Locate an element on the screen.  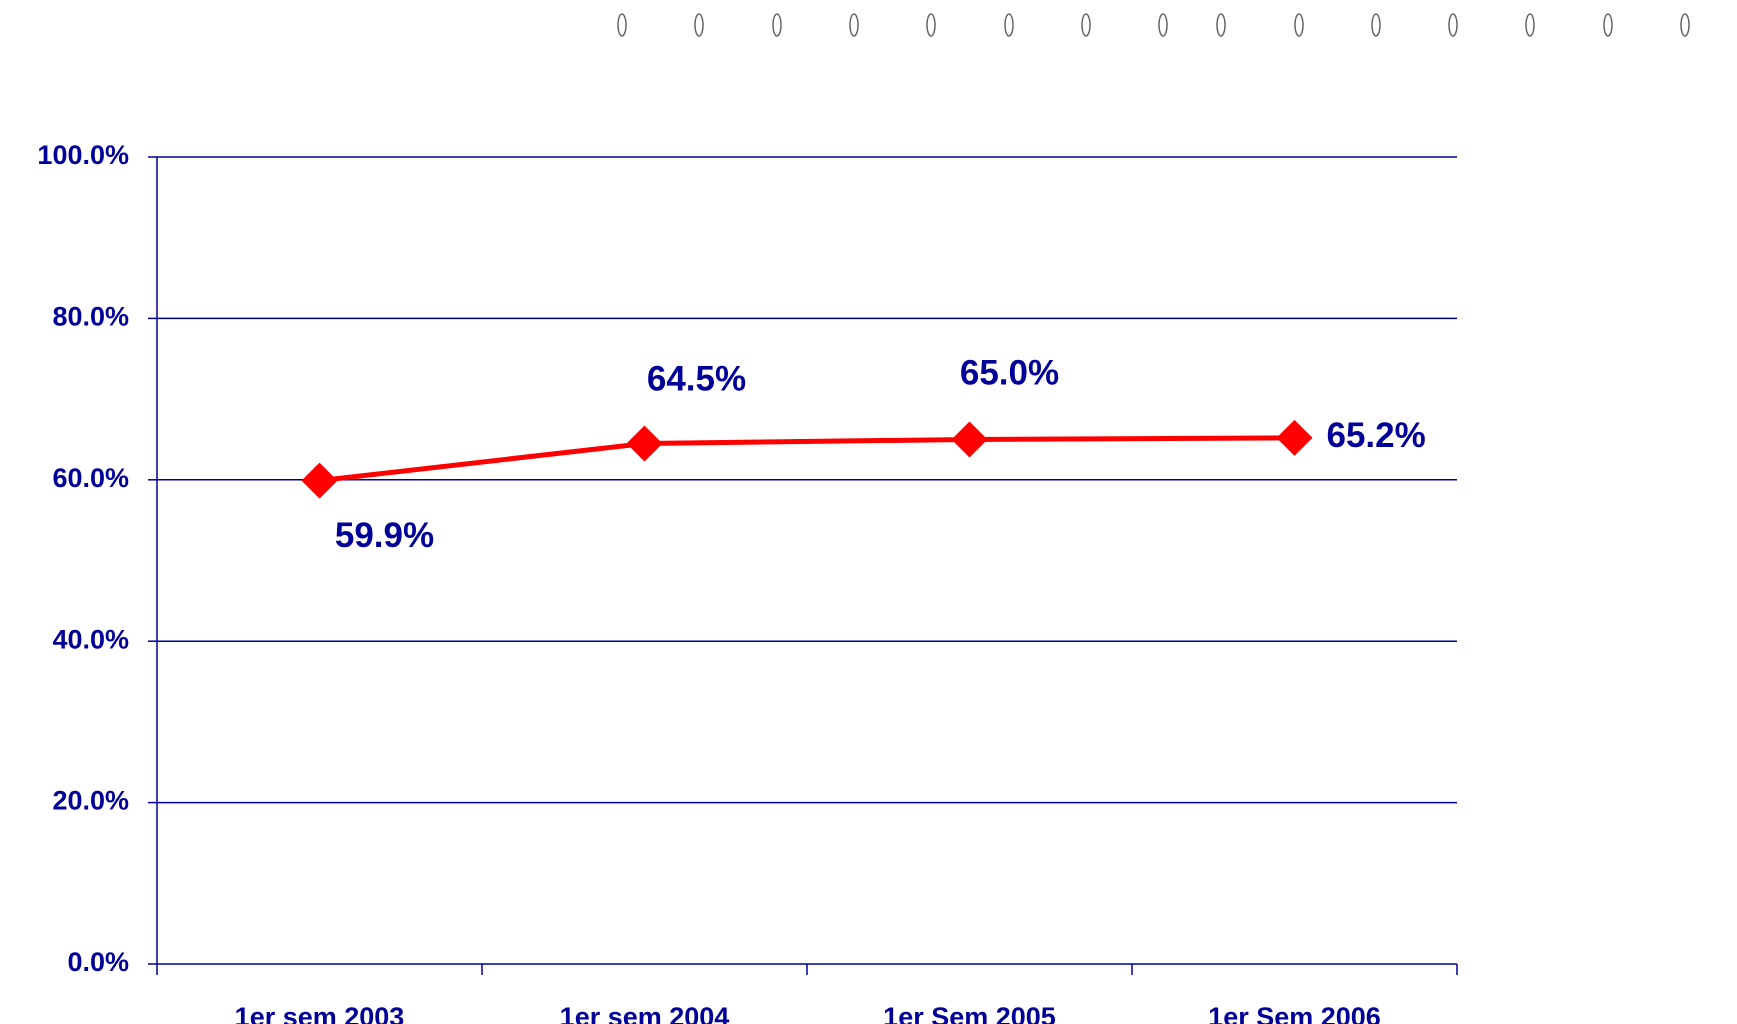
data-label: 59.9% is located at coordinates (384, 535).